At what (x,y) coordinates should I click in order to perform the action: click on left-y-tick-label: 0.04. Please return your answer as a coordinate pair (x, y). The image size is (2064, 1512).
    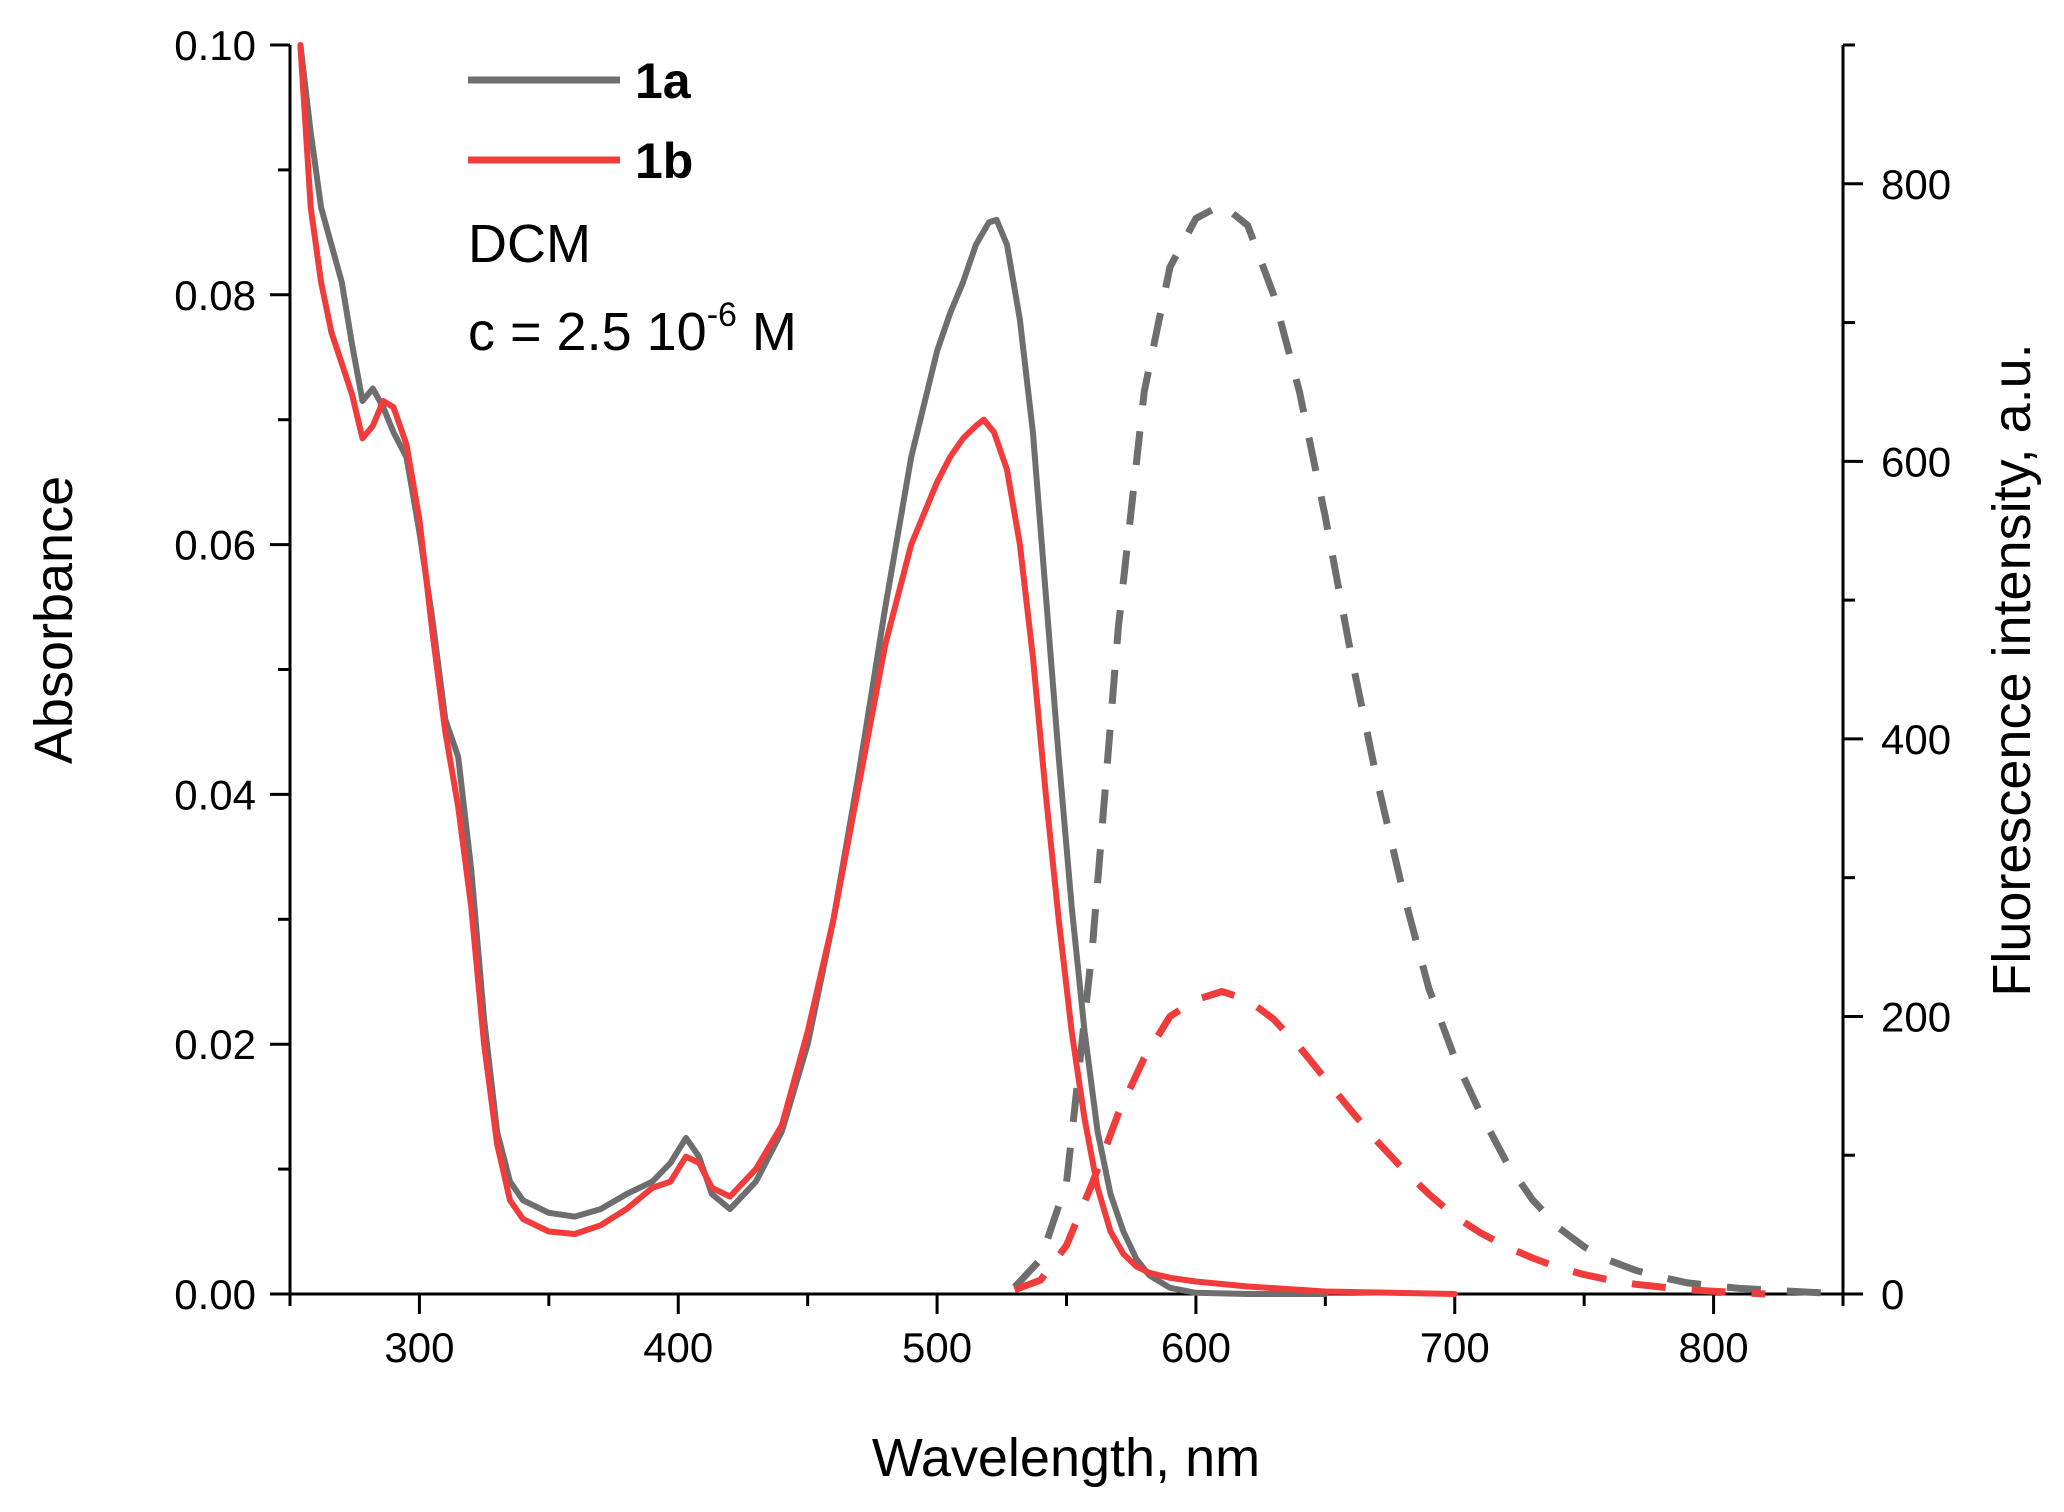
    Looking at the image, I should click on (215, 794).